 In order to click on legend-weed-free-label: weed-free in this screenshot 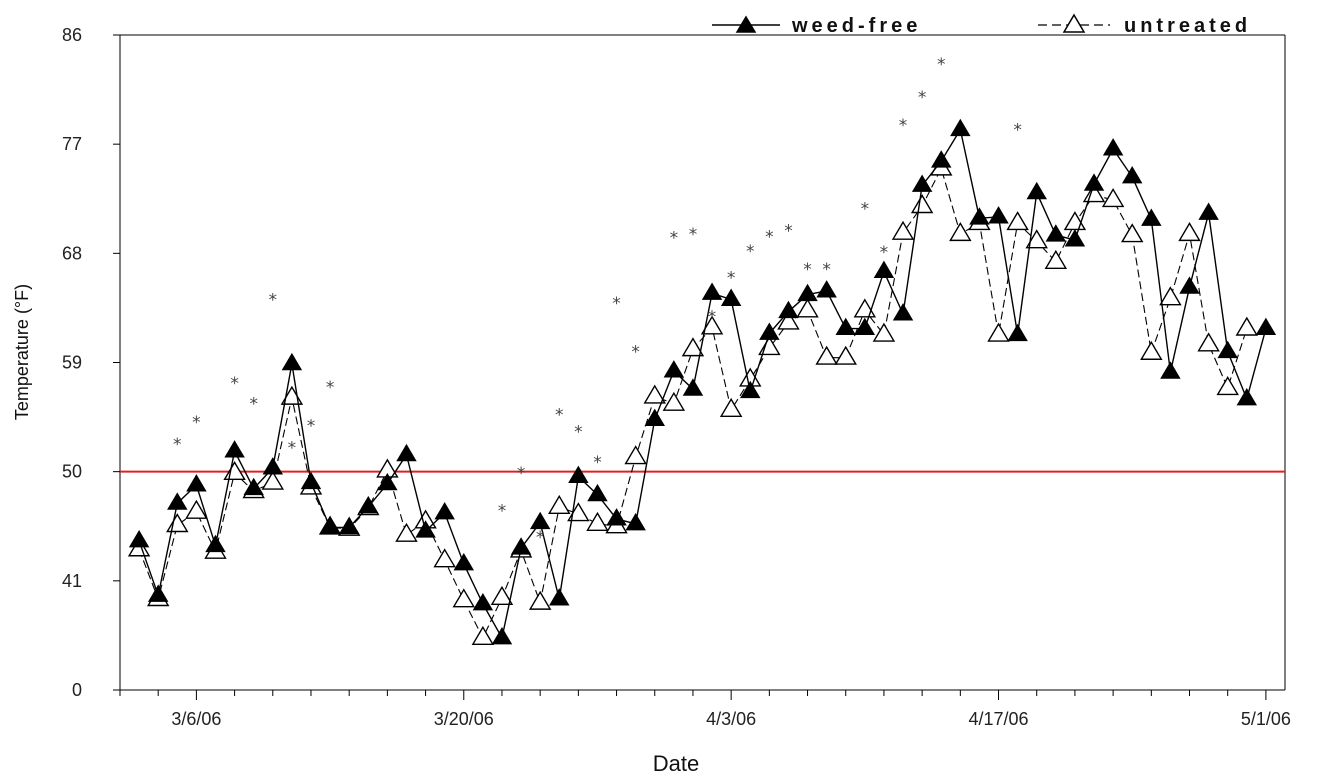, I will do `click(856, 26)`.